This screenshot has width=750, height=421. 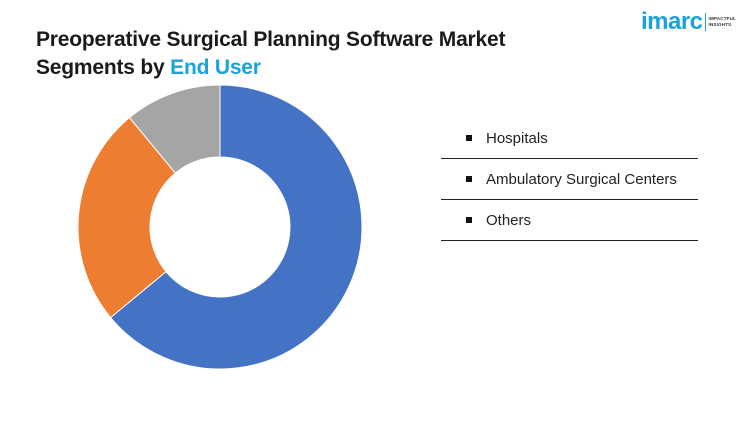 What do you see at coordinates (705, 22) in the screenshot?
I see `logo-divider` at bounding box center [705, 22].